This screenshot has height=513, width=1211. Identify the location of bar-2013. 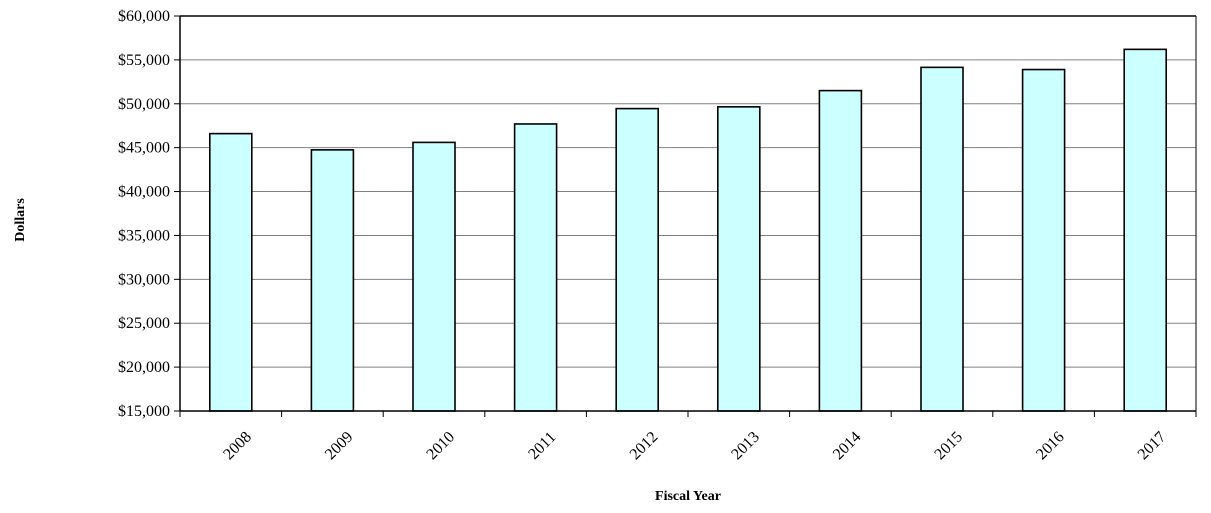
(738, 259).